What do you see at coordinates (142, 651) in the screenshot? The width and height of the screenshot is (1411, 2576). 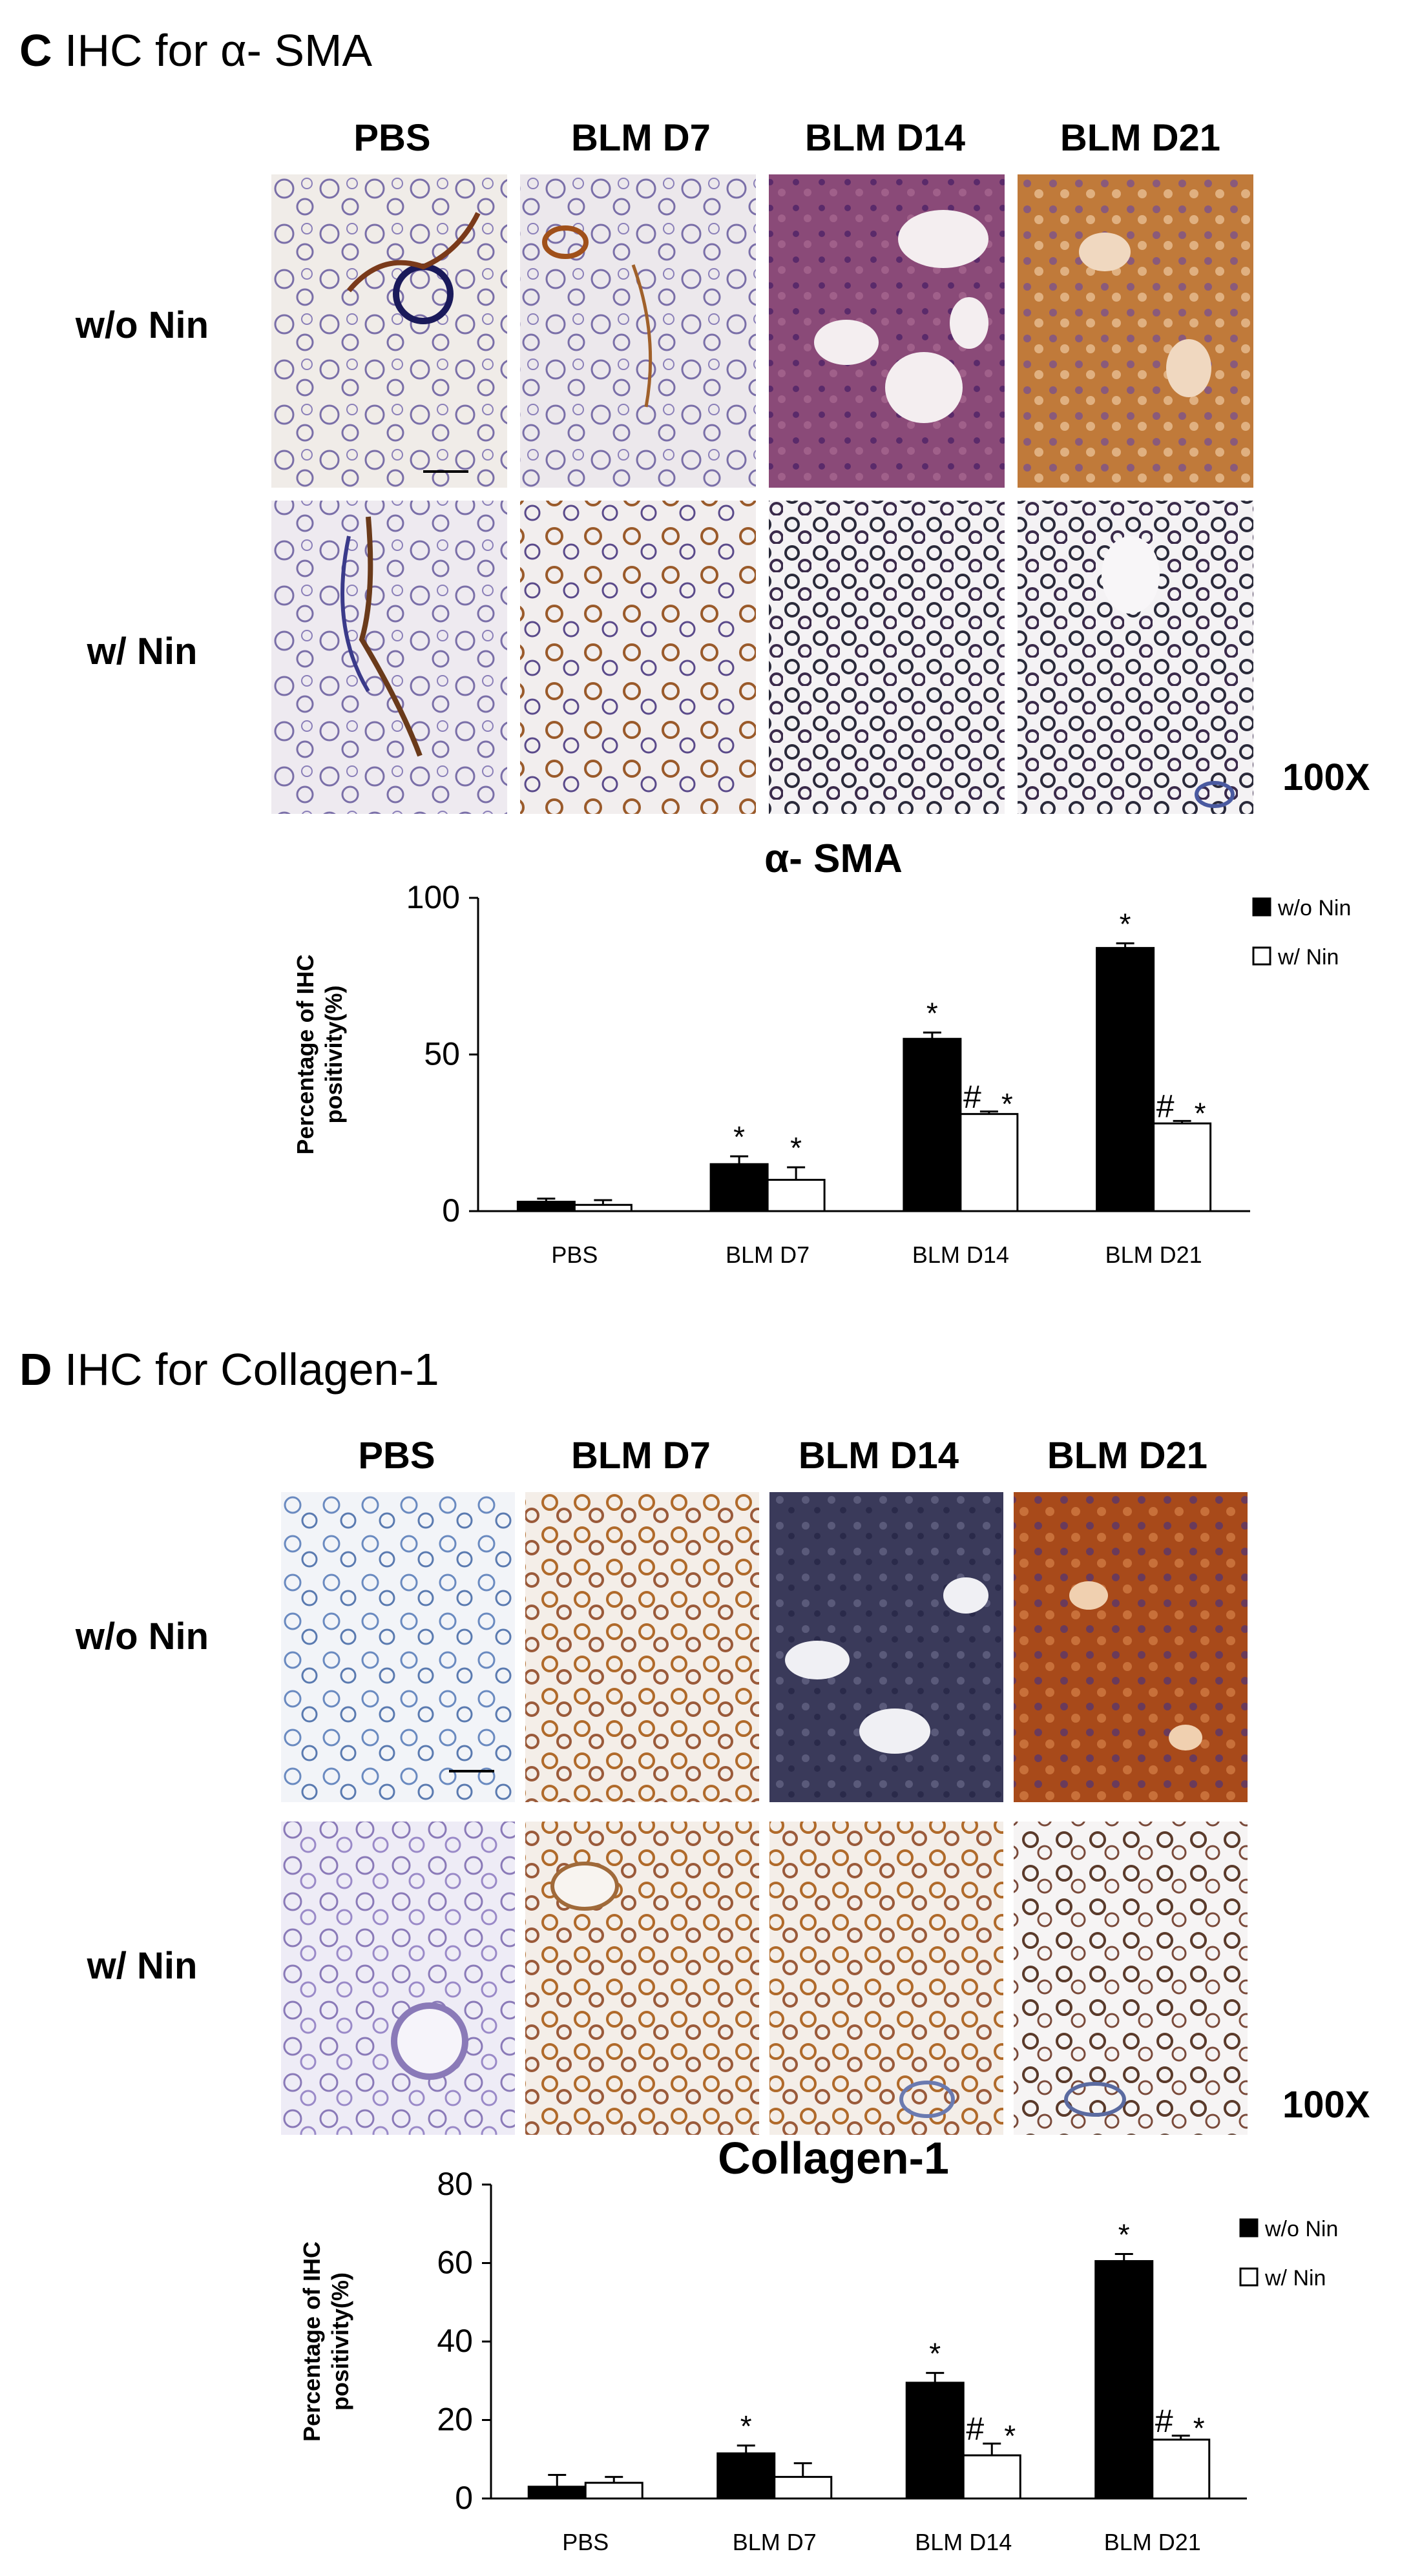 I see `panel-c-row-w-nin: w/ Nin` at bounding box center [142, 651].